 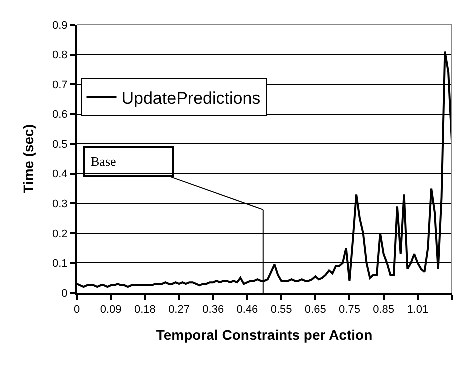 What do you see at coordinates (60, 115) in the screenshot?
I see `y-tick-label: 0.6` at bounding box center [60, 115].